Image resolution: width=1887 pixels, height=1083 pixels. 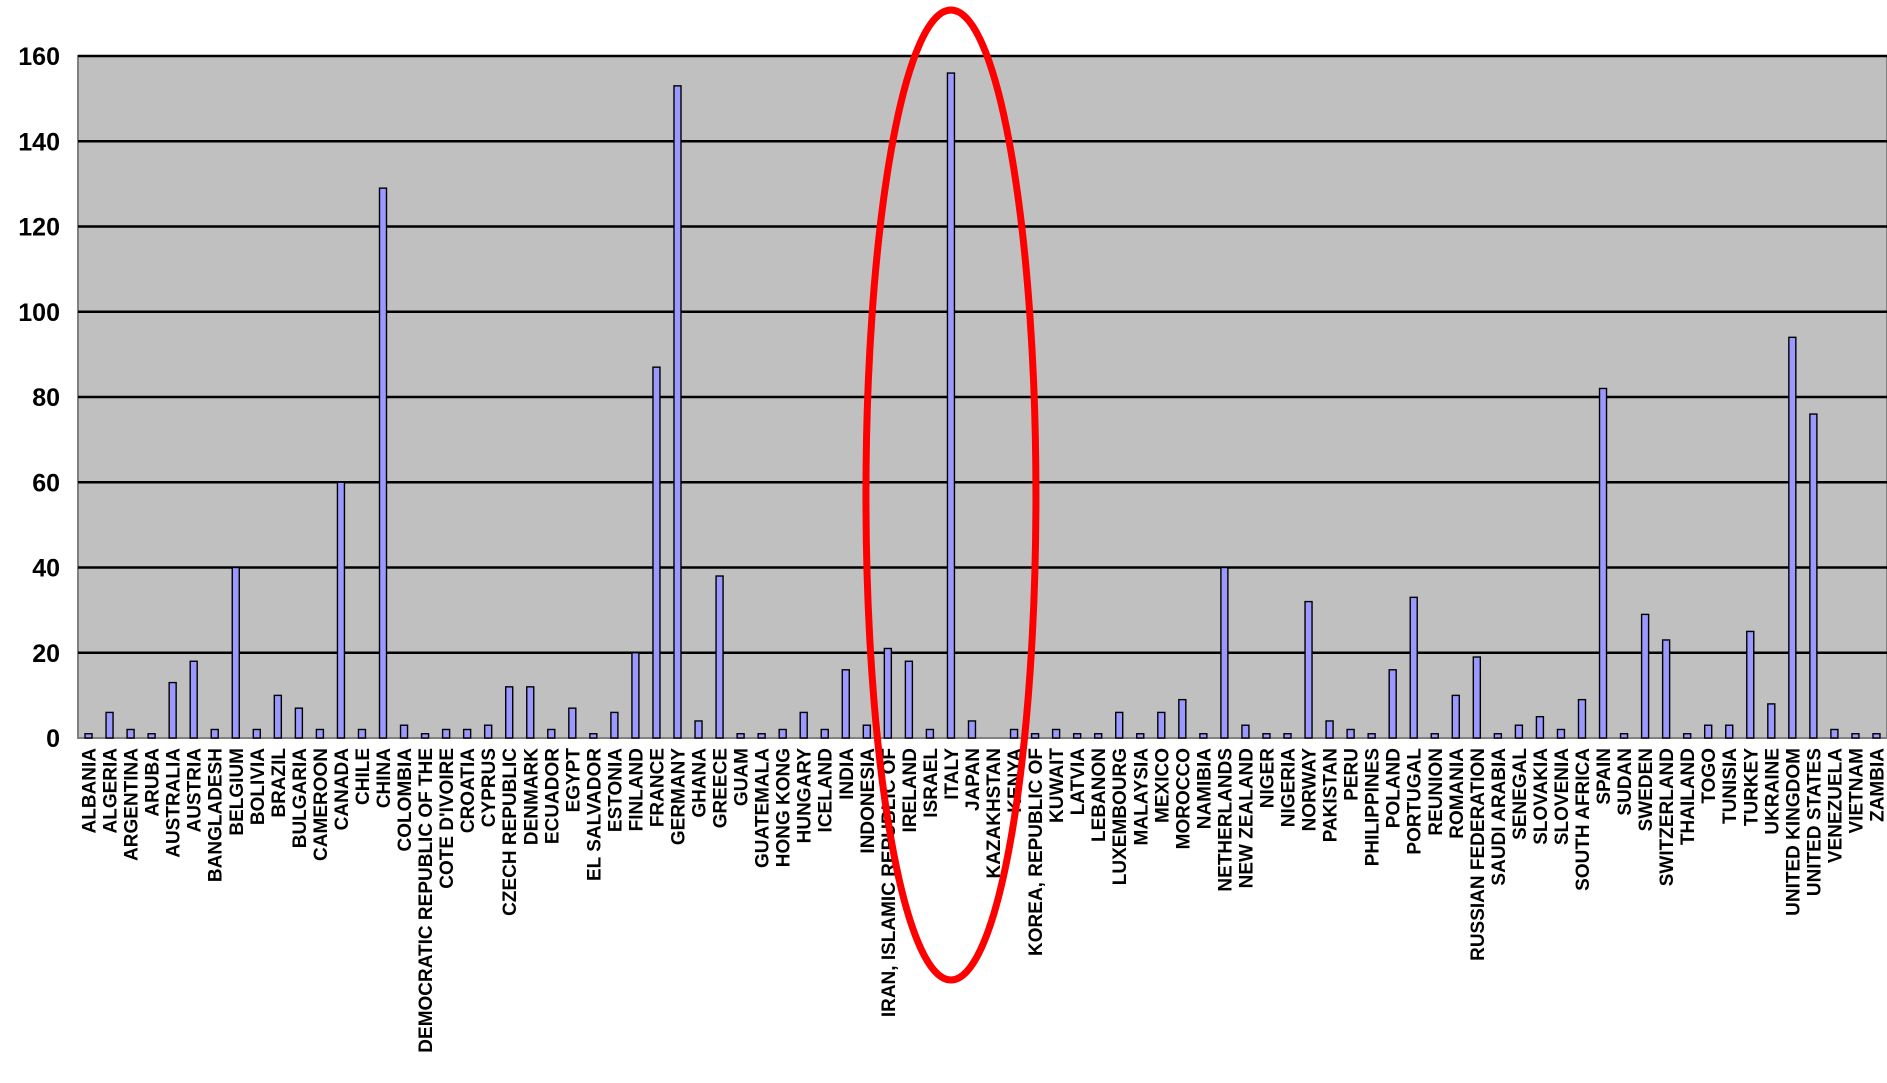 What do you see at coordinates (952, 774) in the screenshot?
I see `x-tick-label-italy: ITALY` at bounding box center [952, 774].